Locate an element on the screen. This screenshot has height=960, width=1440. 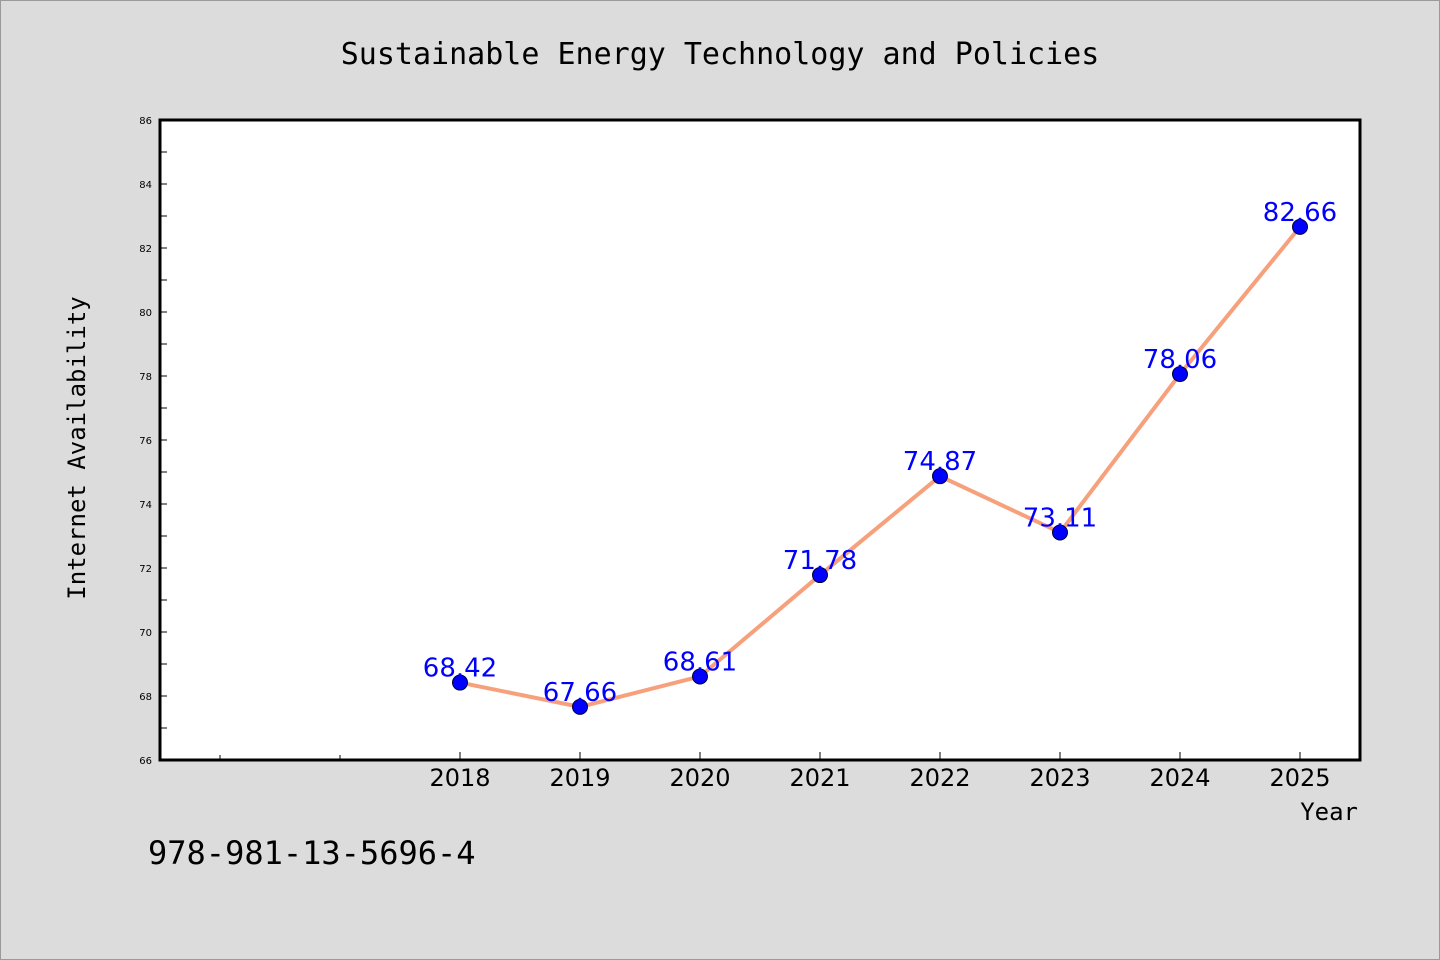
y-tick-label: 78 is located at coordinates (145, 377).